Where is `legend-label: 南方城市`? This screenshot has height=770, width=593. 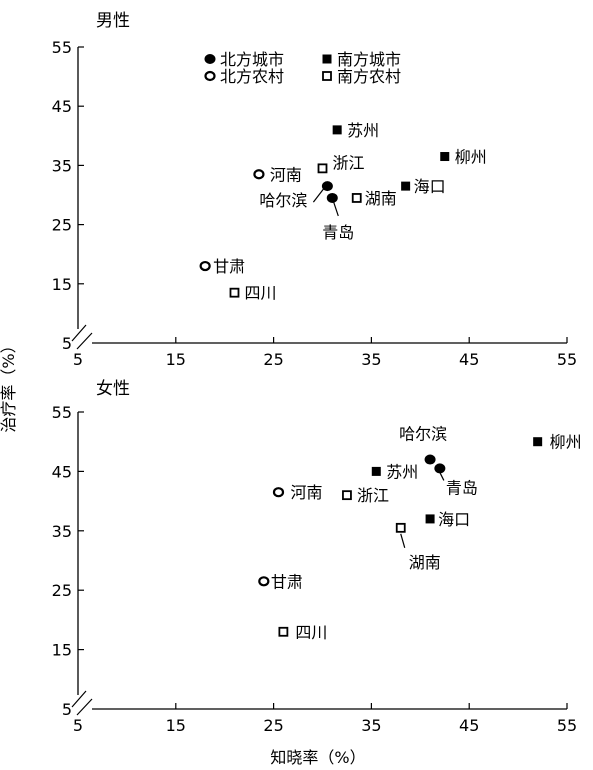 legend-label: 南方城市 is located at coordinates (369, 59).